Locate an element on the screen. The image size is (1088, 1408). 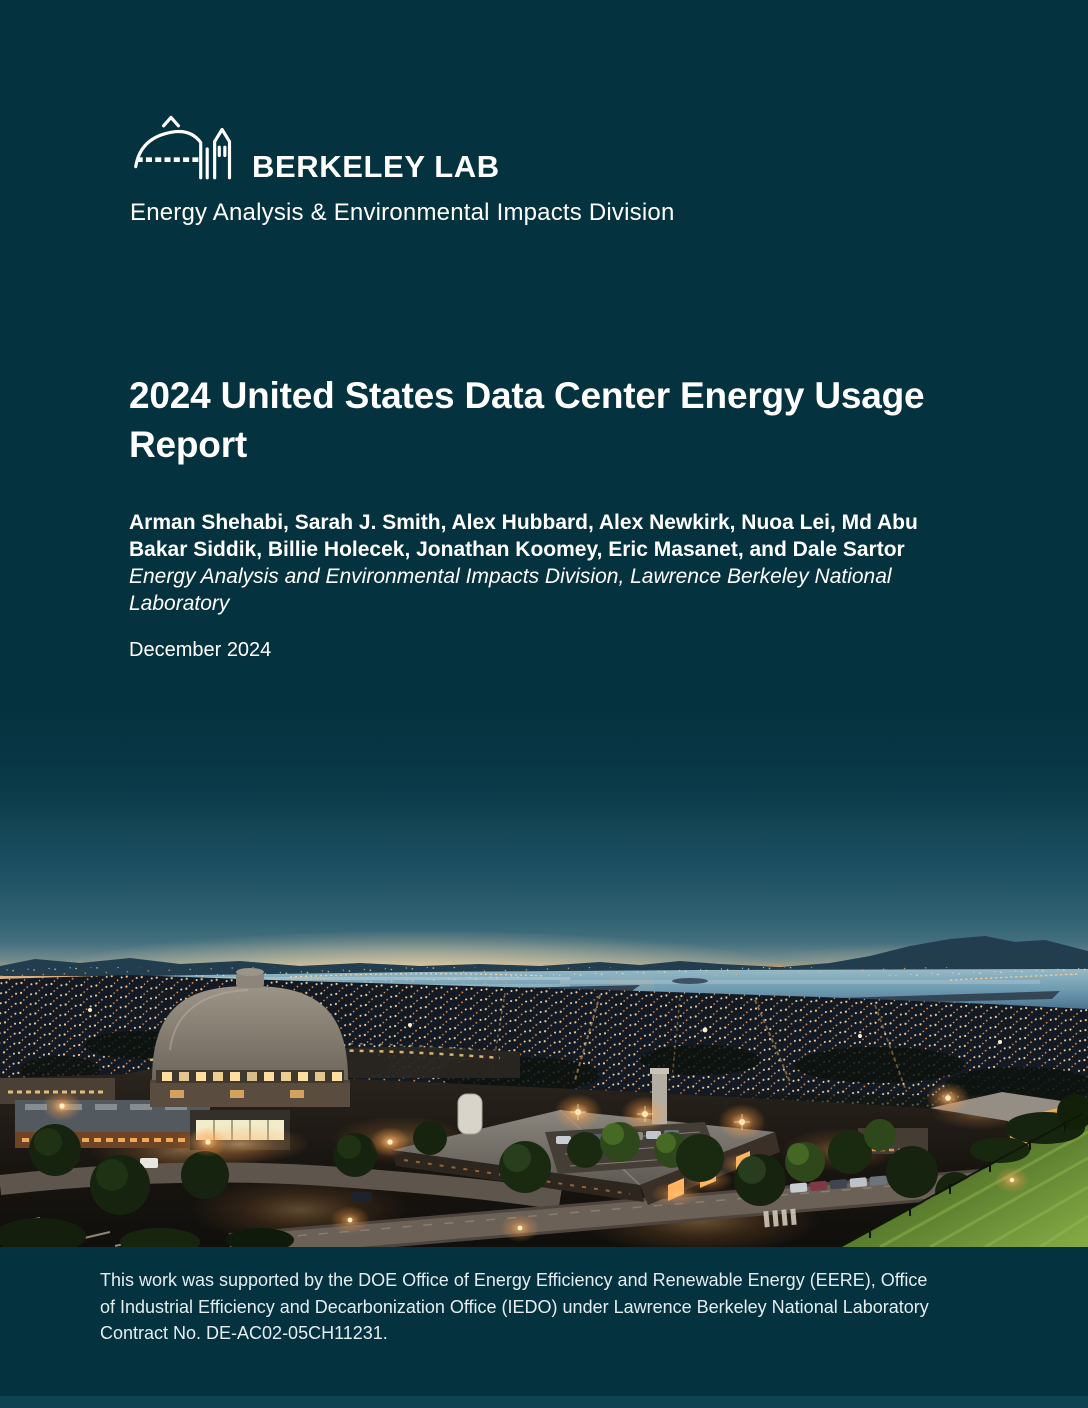
berkeley-lab-dome-campanile-icon is located at coordinates (184, 149).